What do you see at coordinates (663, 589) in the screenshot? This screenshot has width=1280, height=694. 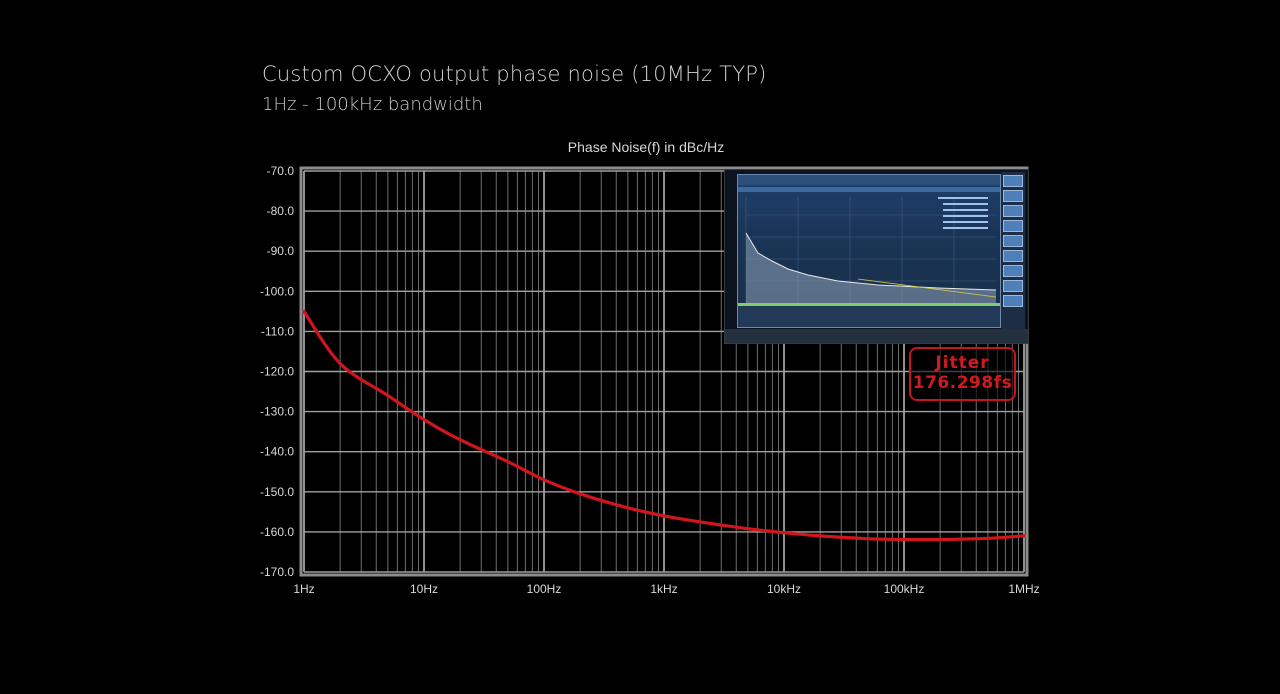 I see `x-tick-label: 1kHz` at bounding box center [663, 589].